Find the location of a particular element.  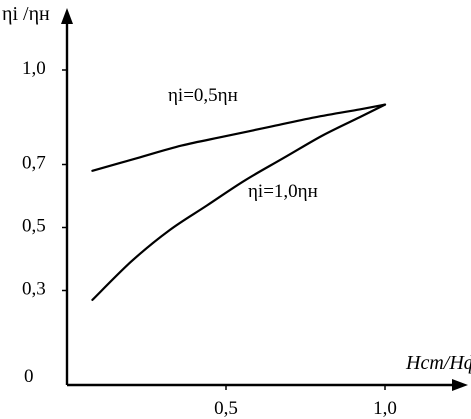

y-axis-title: ηi /ηн is located at coordinates (26, 14).